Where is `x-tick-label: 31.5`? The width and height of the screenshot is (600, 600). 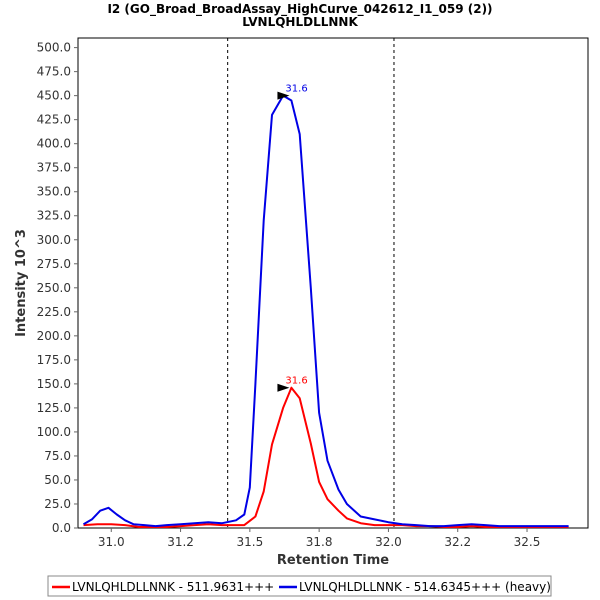
x-tick-label: 31.5 is located at coordinates (249, 542).